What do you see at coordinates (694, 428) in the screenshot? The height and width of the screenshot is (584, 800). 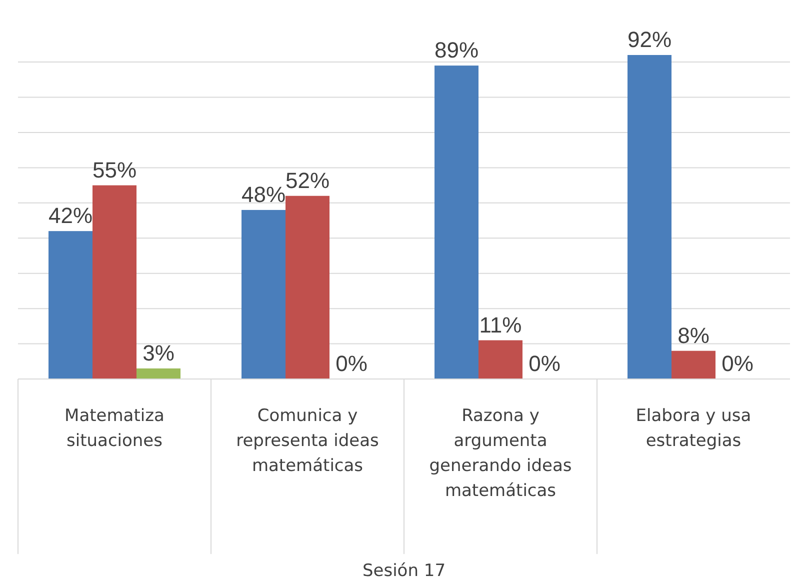 I see `x-tick-label: Elabora y usa estrategias` at bounding box center [694, 428].